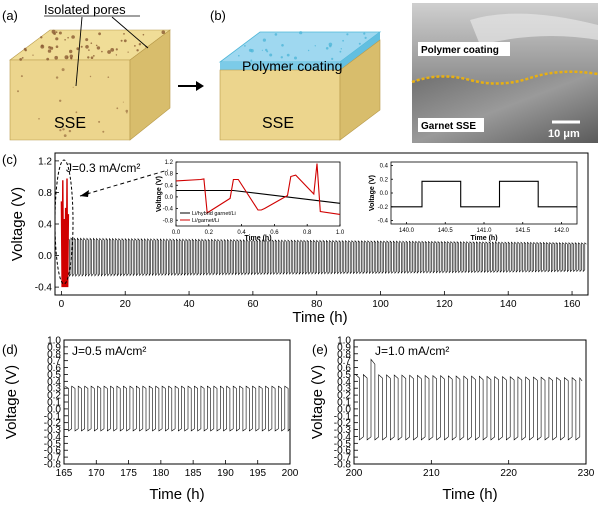 Image resolution: width=600 pixels, height=507 pixels. I want to click on panel-c-tag: (c), so click(9, 159).